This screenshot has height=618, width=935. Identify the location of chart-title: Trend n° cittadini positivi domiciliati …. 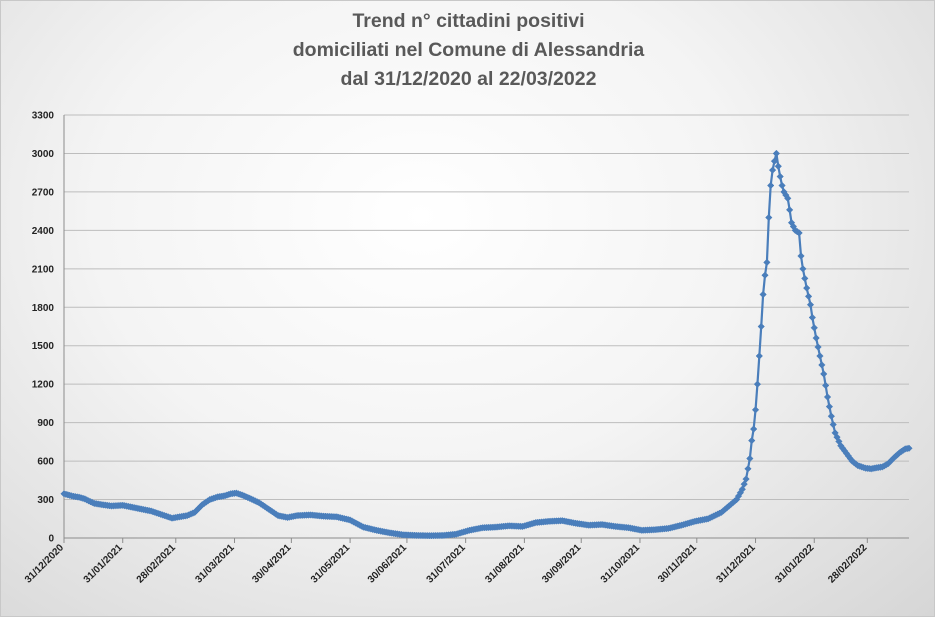
(468, 50).